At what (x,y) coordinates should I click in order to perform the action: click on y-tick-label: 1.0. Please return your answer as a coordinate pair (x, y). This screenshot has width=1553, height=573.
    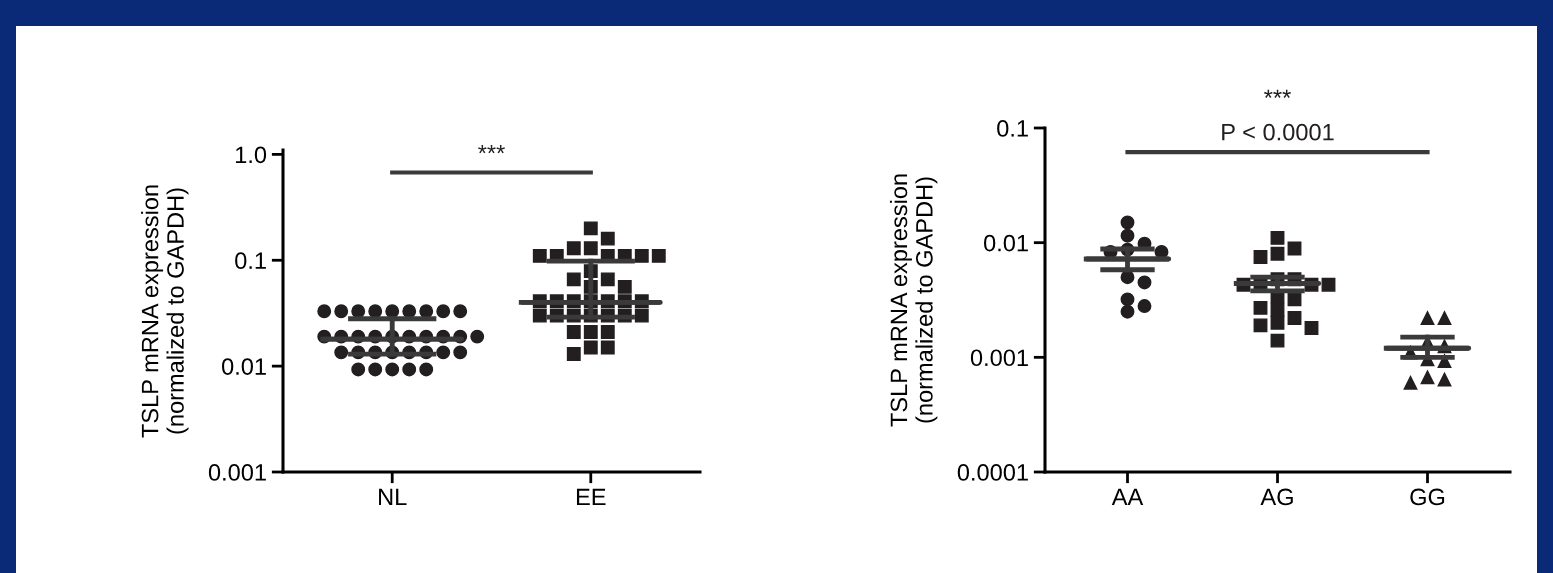
    Looking at the image, I should click on (251, 155).